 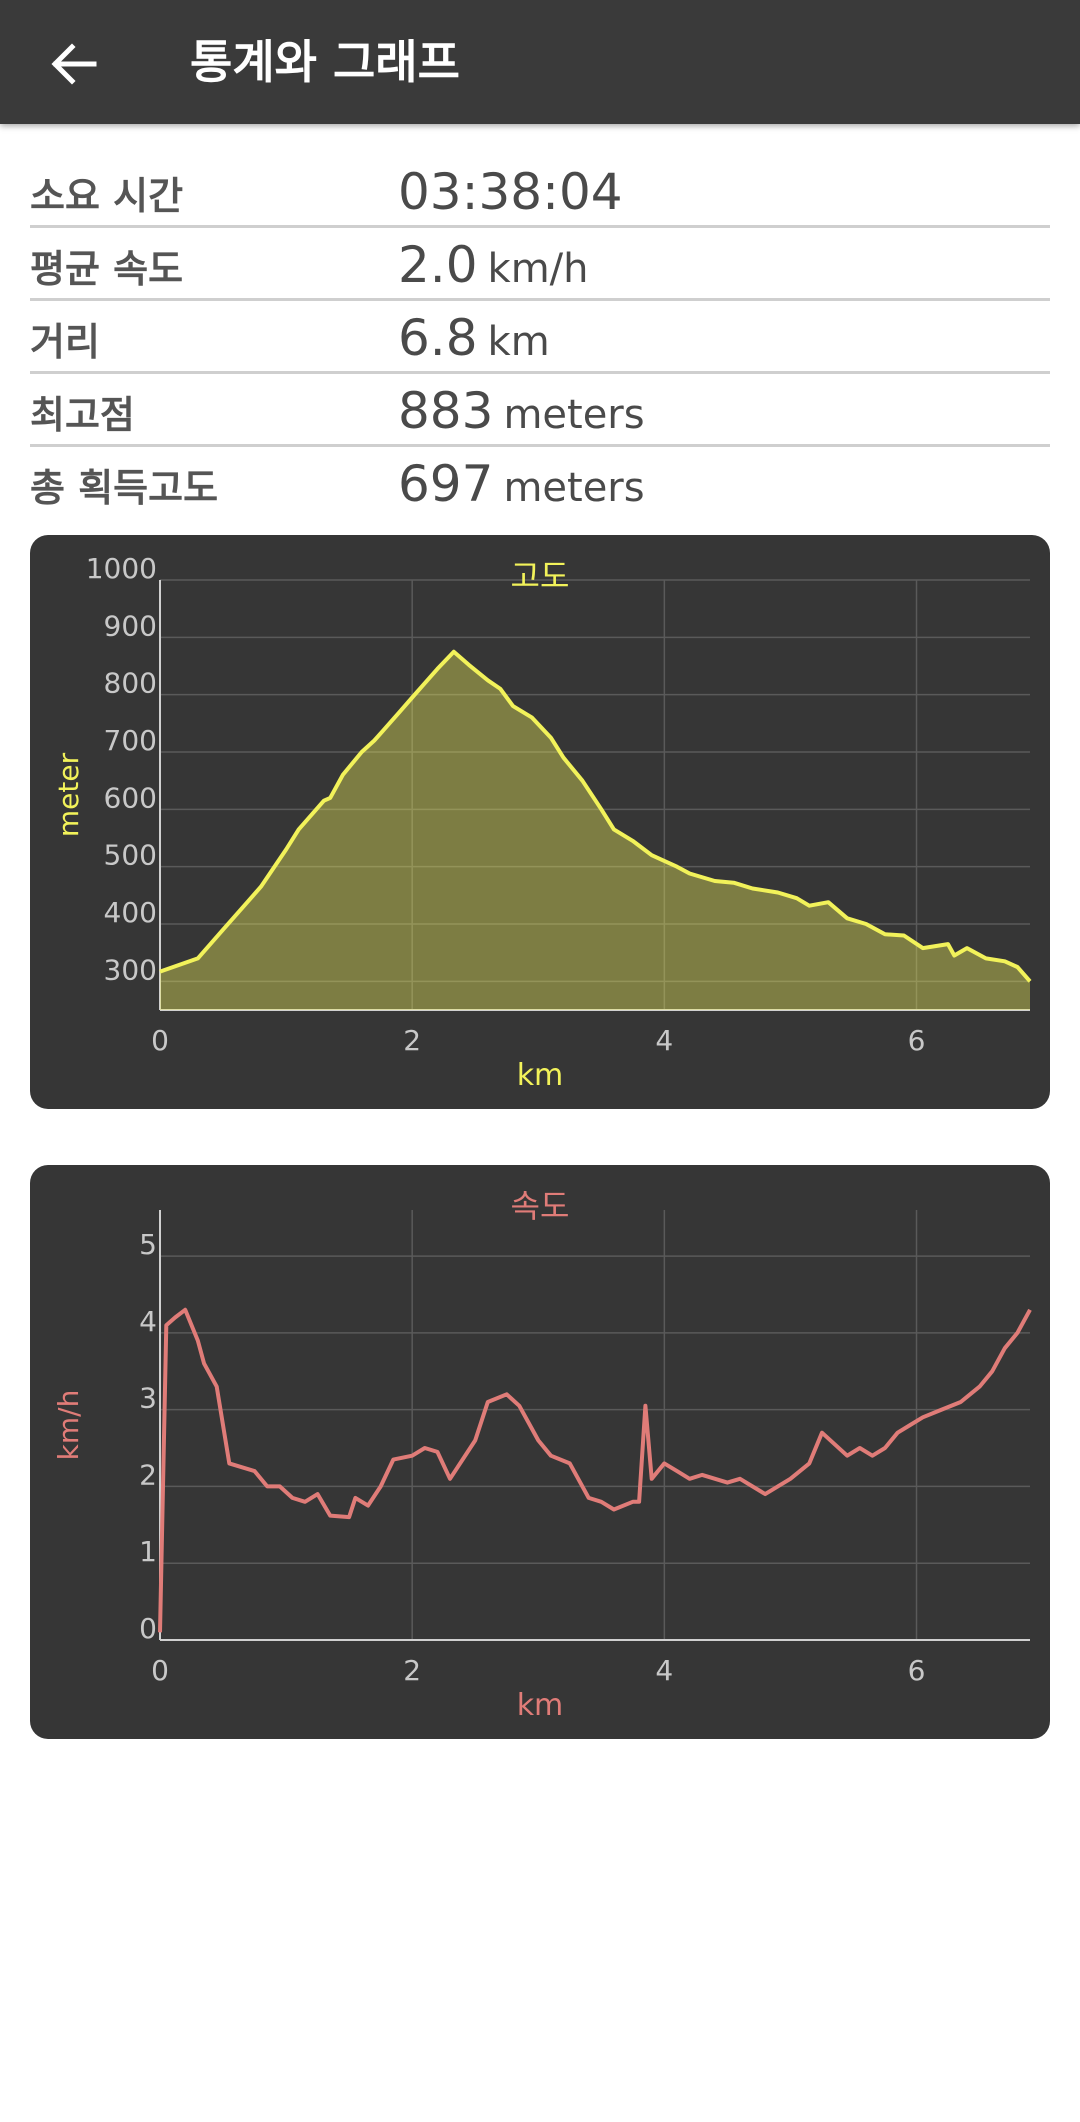 I want to click on altitude-line, so click(x=595, y=816).